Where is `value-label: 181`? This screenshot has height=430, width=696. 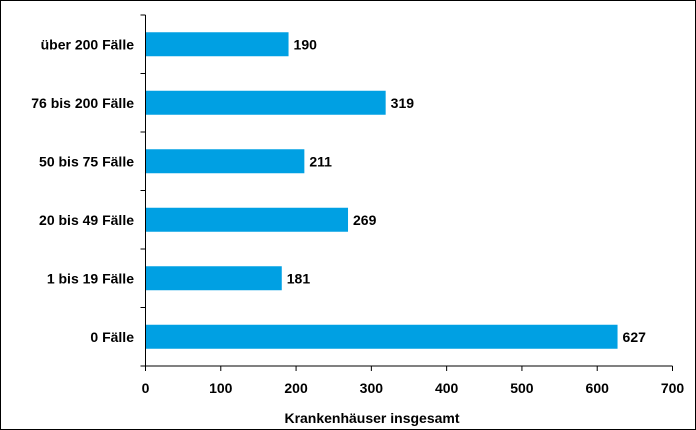
value-label: 181 is located at coordinates (299, 278).